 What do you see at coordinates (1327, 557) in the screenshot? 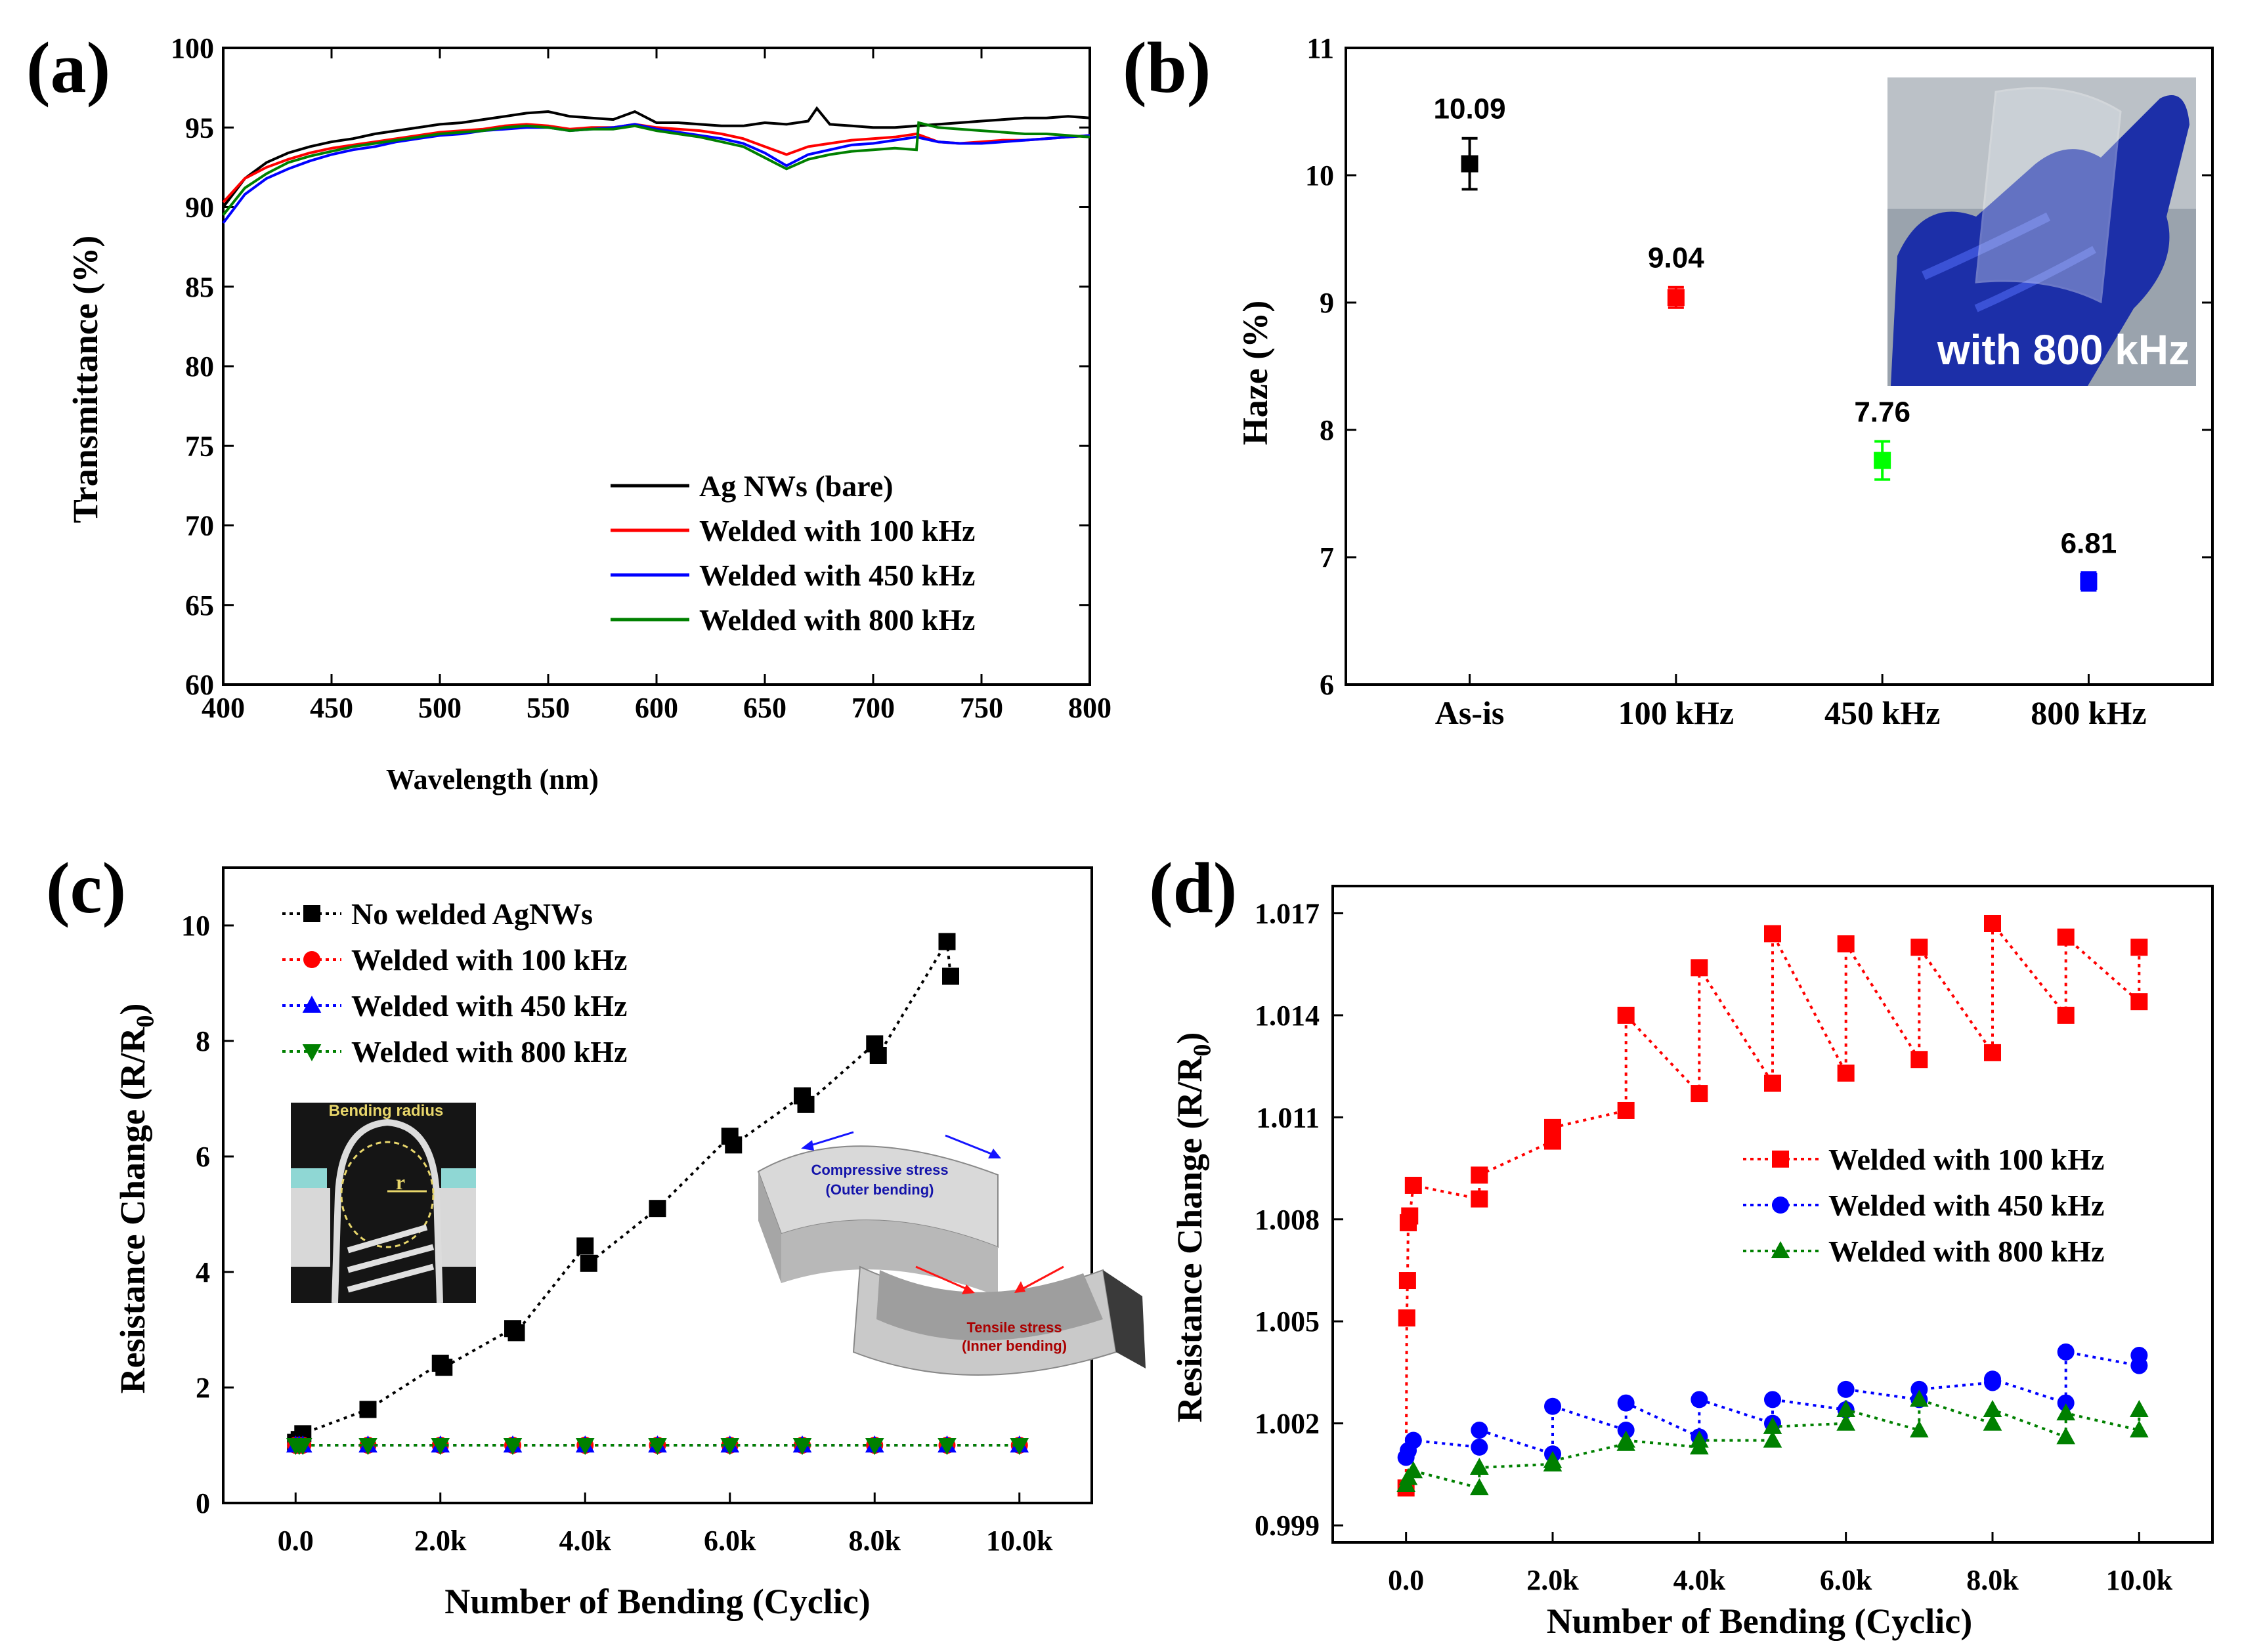
I see `y-tick-label: 7` at bounding box center [1327, 557].